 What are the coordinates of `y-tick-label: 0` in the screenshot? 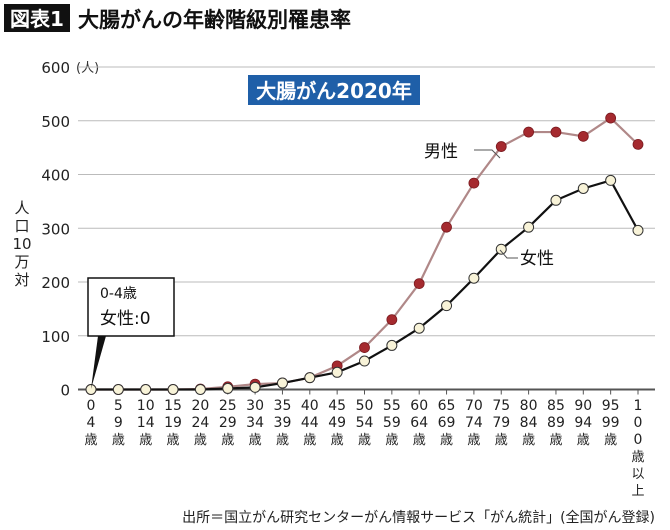 It's located at (65, 391).